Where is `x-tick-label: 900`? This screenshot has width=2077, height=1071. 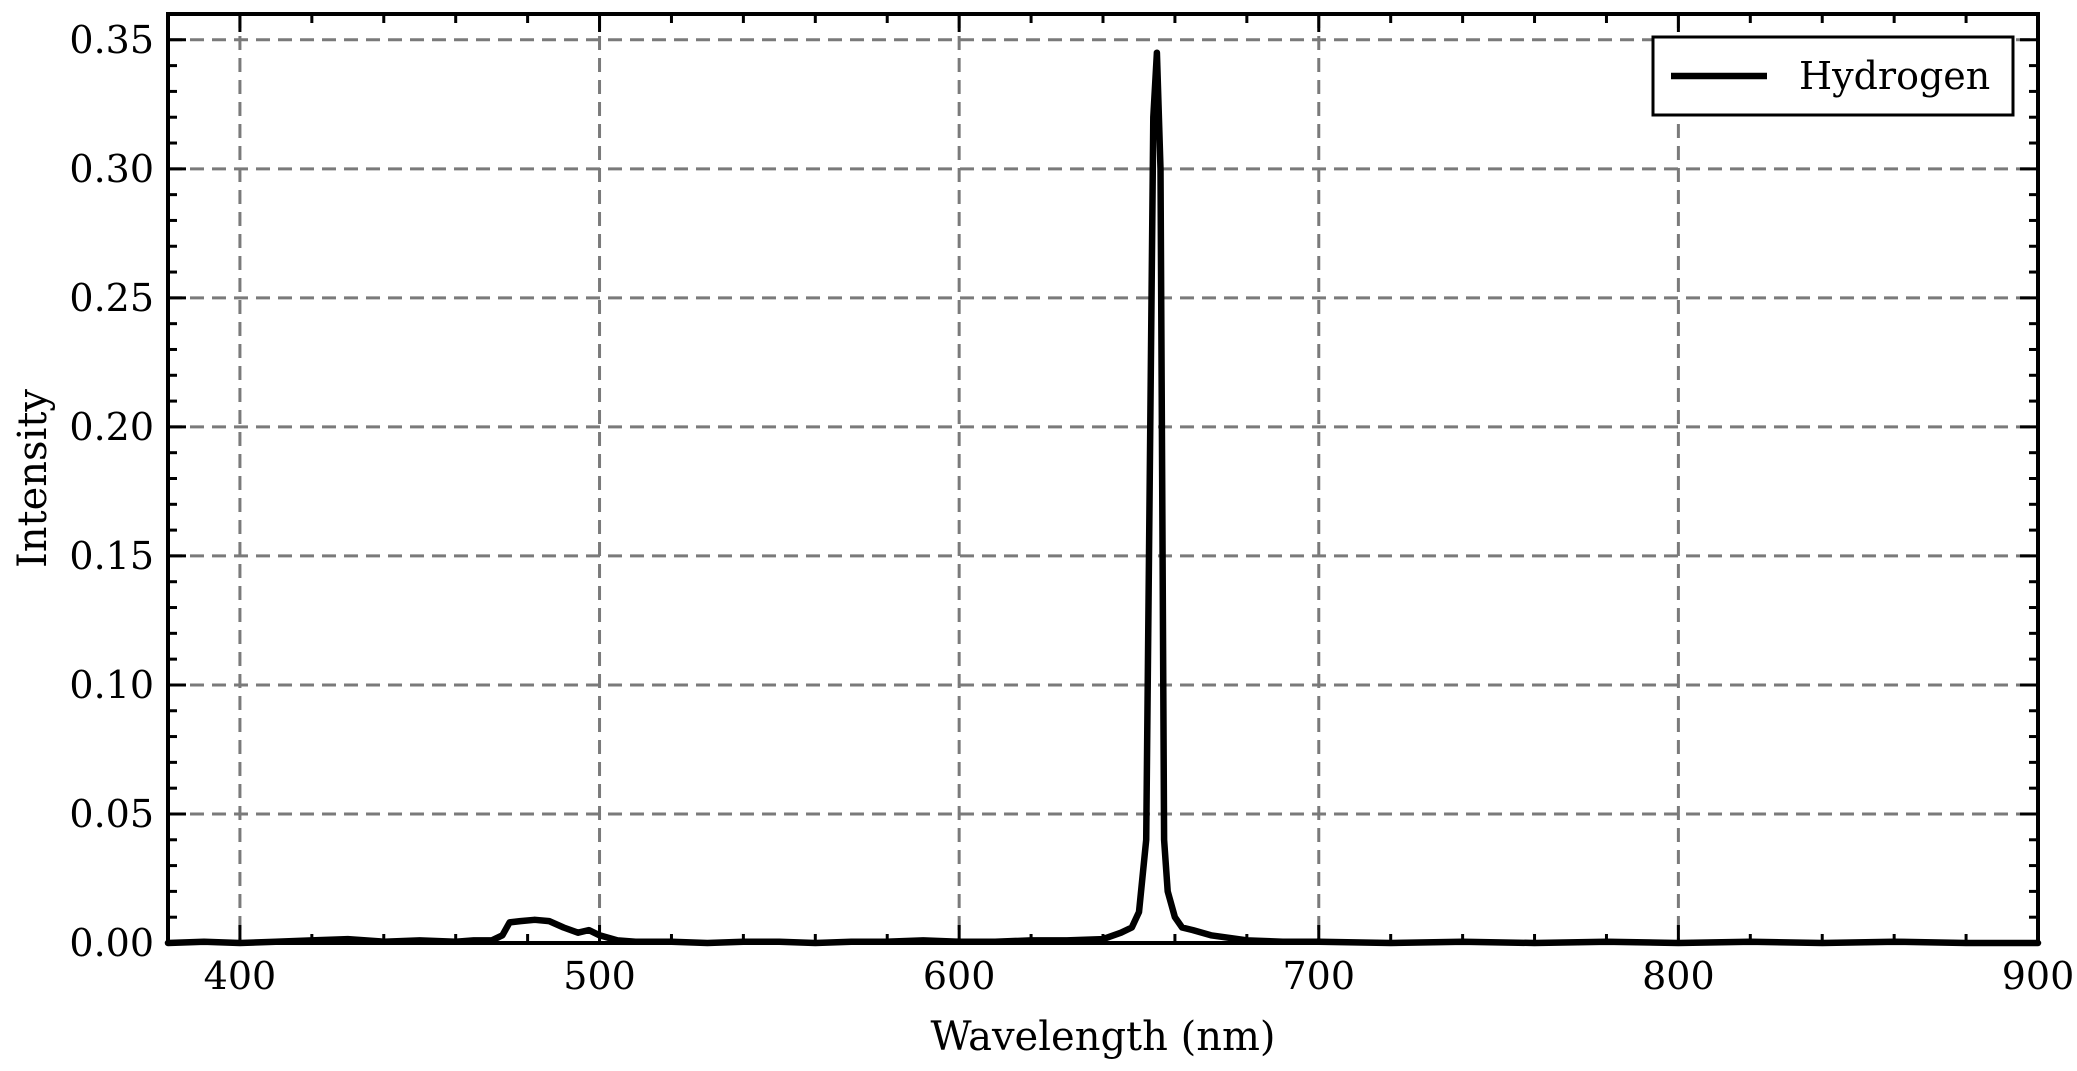 x-tick-label: 900 is located at coordinates (2038, 976).